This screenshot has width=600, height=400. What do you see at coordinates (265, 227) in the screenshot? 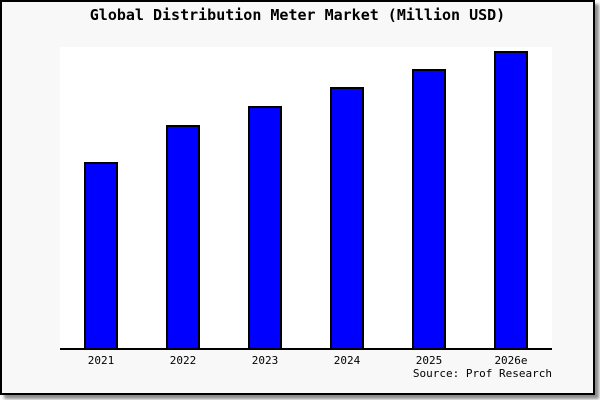
I see `bar-2023` at bounding box center [265, 227].